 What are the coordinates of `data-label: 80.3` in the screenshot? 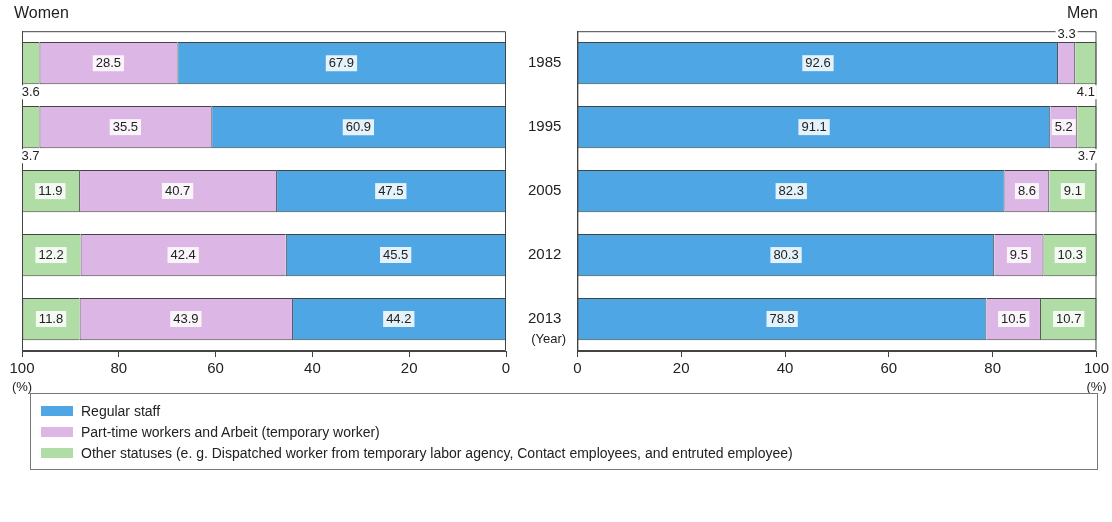 It's located at (786, 254).